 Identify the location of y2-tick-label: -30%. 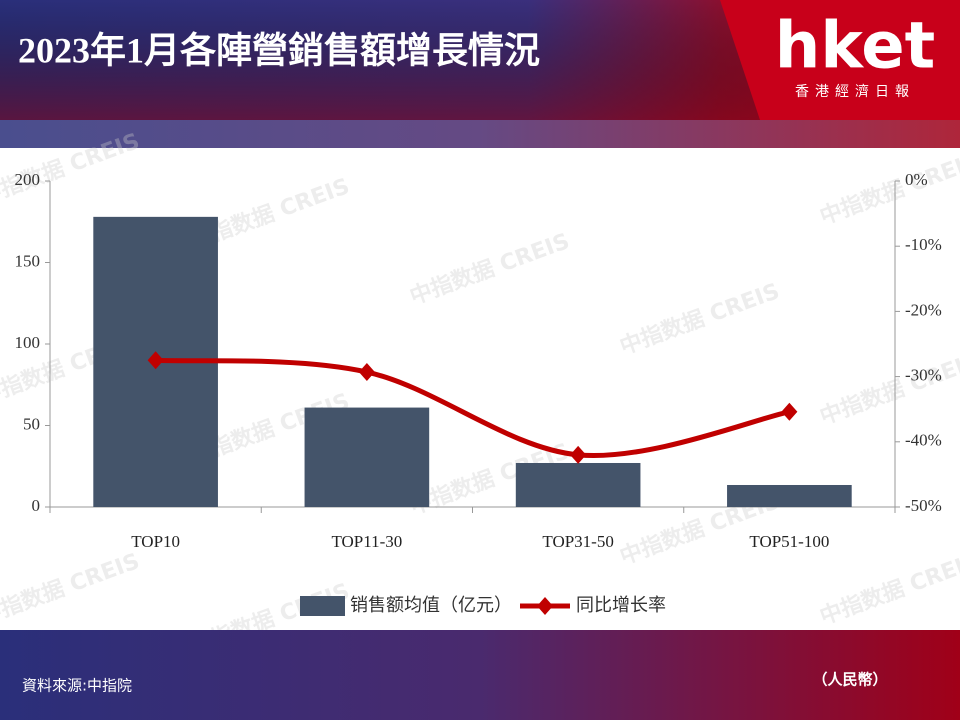
(923, 375).